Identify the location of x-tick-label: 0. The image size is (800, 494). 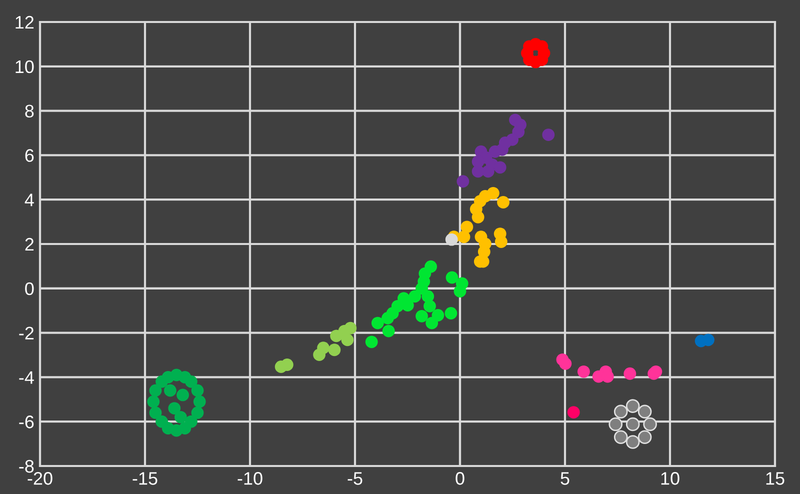
(460, 478).